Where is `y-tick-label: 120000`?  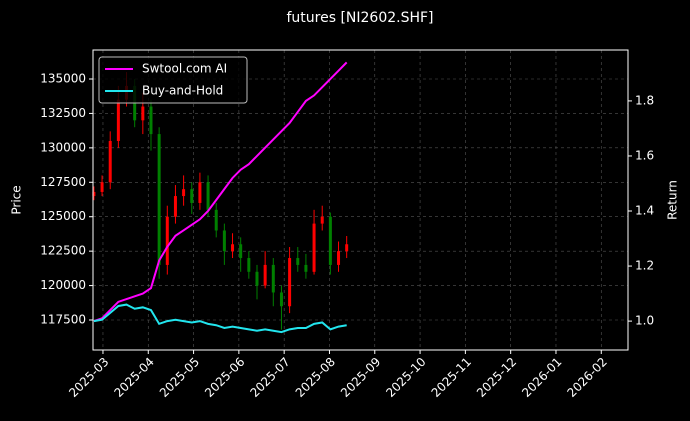
y-tick-label: 120000 is located at coordinates (63, 285).